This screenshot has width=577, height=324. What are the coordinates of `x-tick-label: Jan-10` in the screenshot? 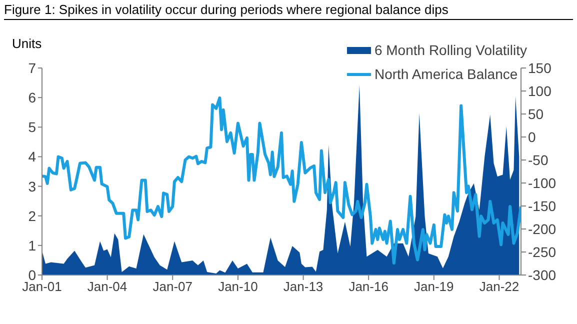 It's located at (238, 286).